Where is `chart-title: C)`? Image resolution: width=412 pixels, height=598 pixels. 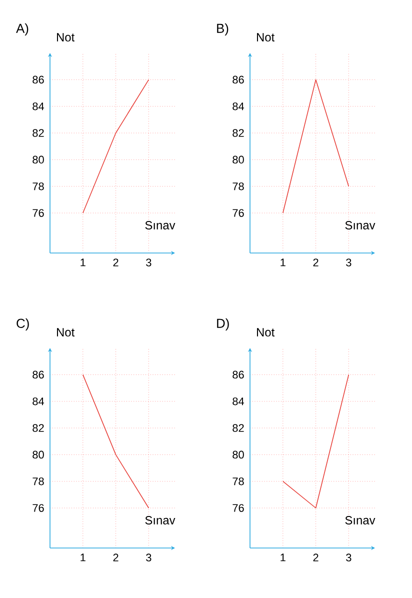
chart-title: C) is located at coordinates (22, 324).